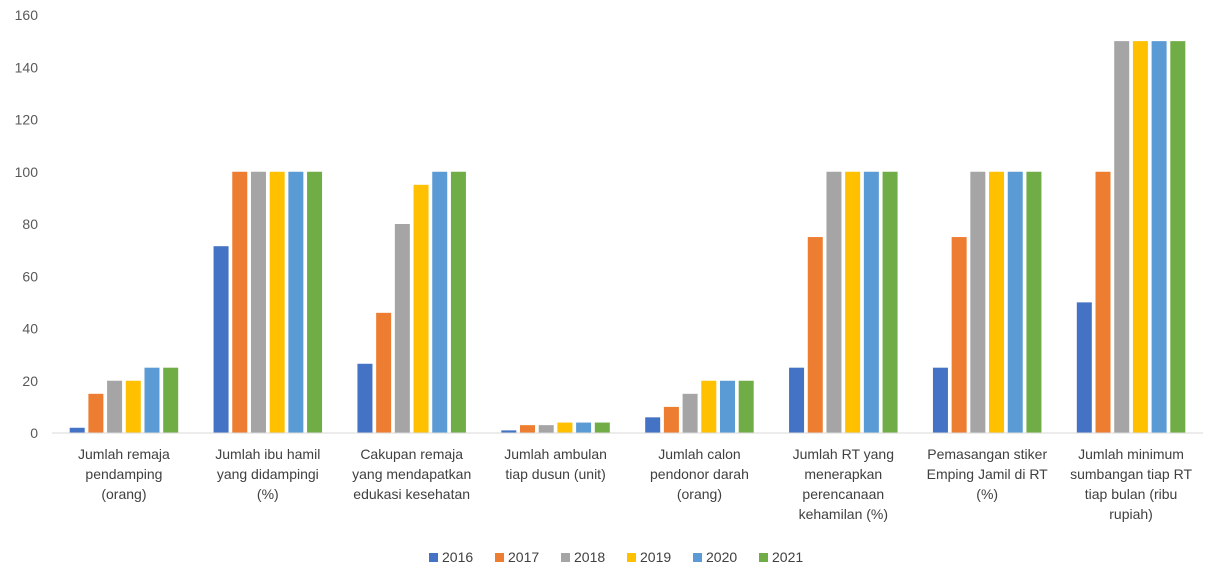  Describe the element at coordinates (258, 302) in the screenshot. I see `bar-2018-cat2` at that location.